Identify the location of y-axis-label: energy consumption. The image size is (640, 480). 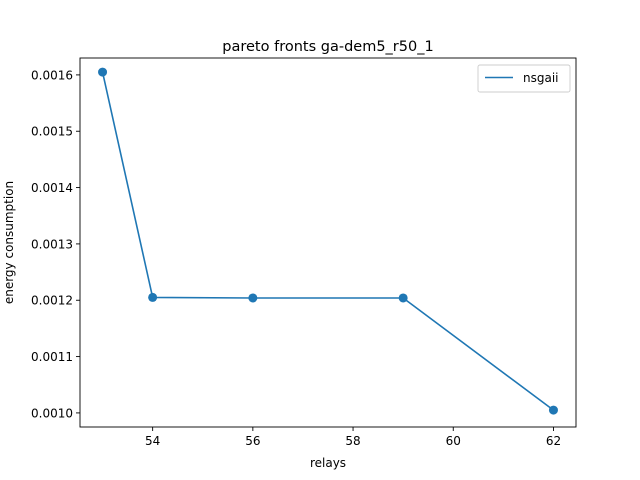
(9, 242).